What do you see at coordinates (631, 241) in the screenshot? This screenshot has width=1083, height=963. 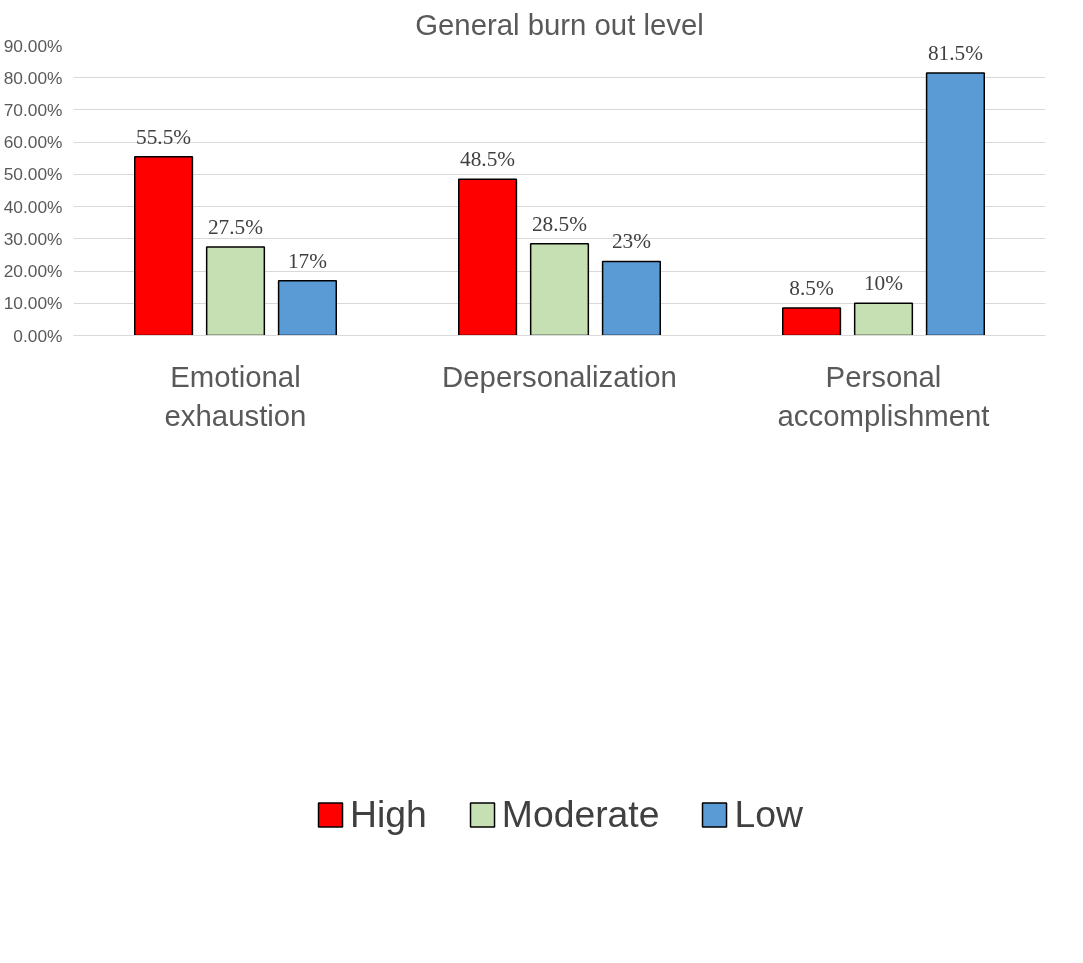 I see `data-label: 23%` at bounding box center [631, 241].